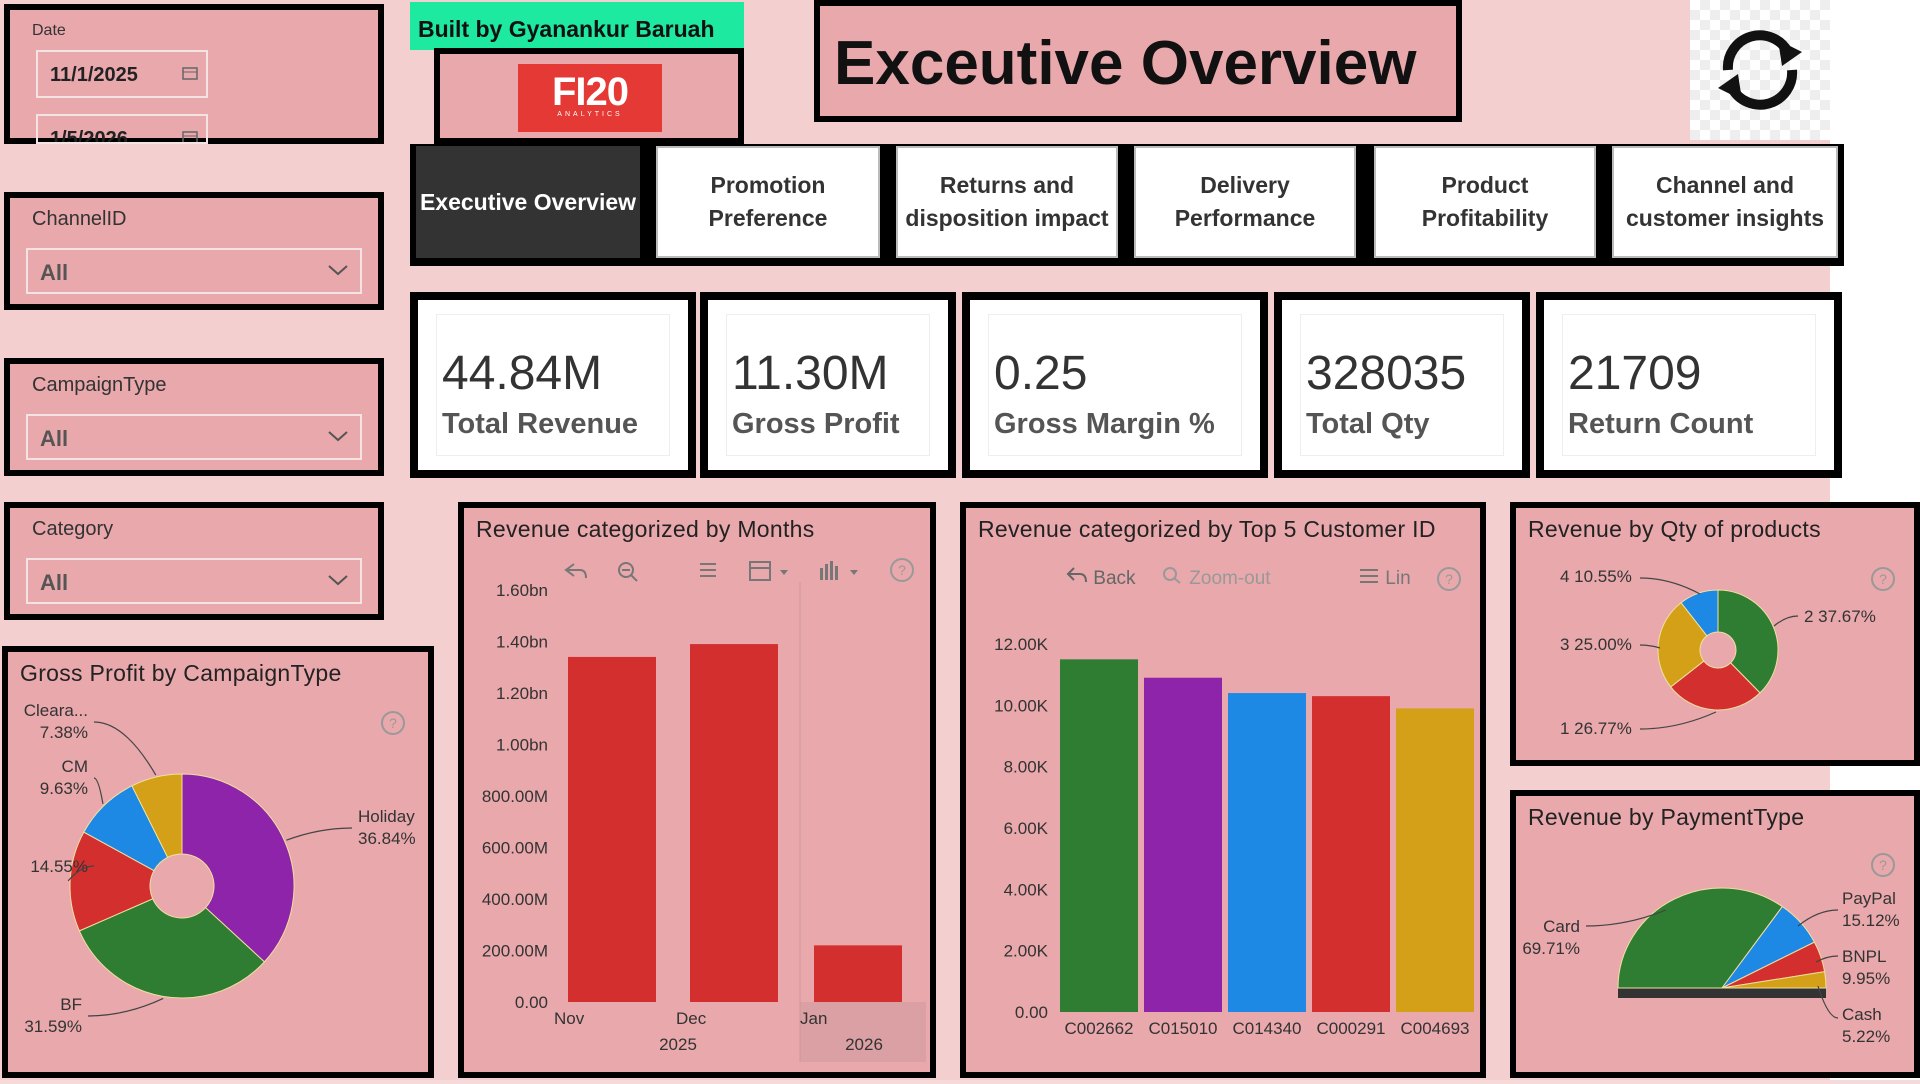  I want to click on data-label: 9.63%, so click(64, 788).